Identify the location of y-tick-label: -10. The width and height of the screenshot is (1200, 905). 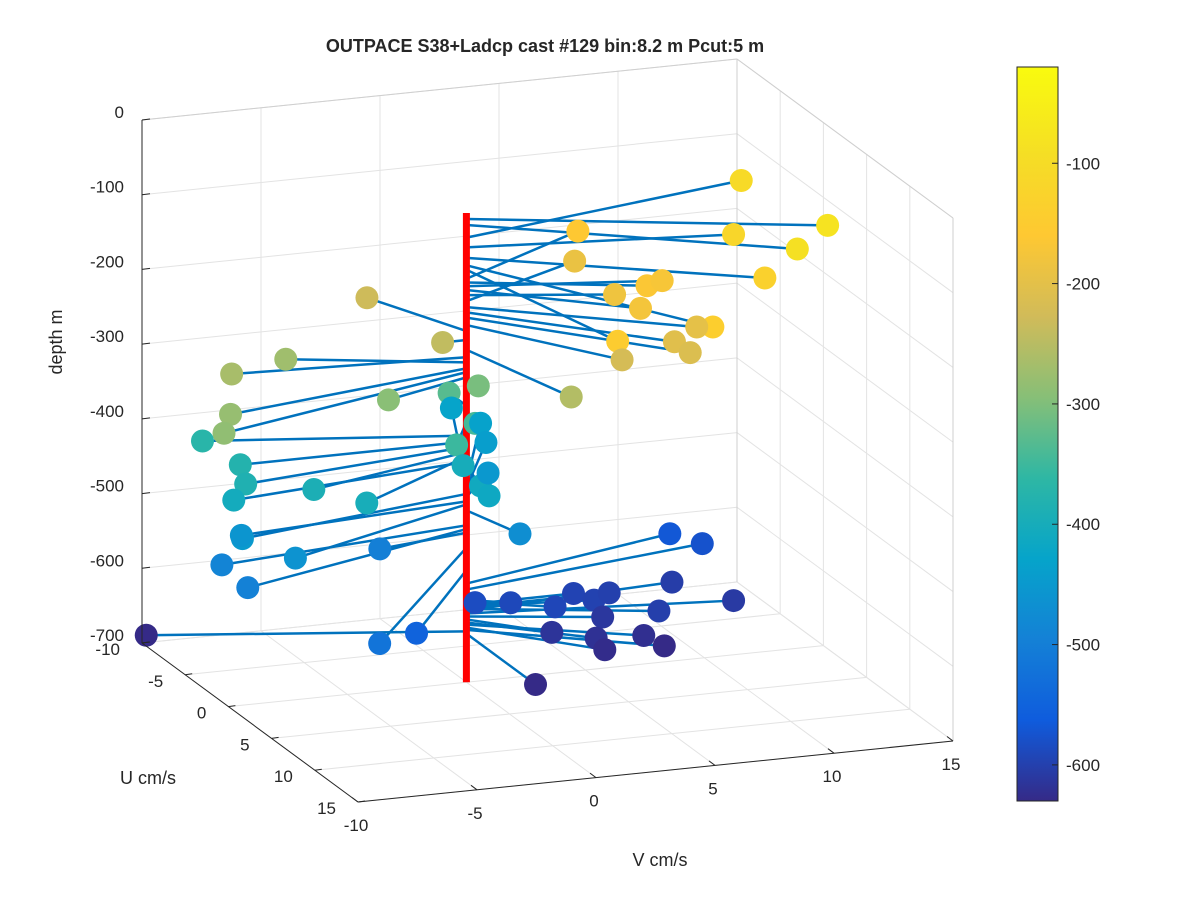
(107, 649).